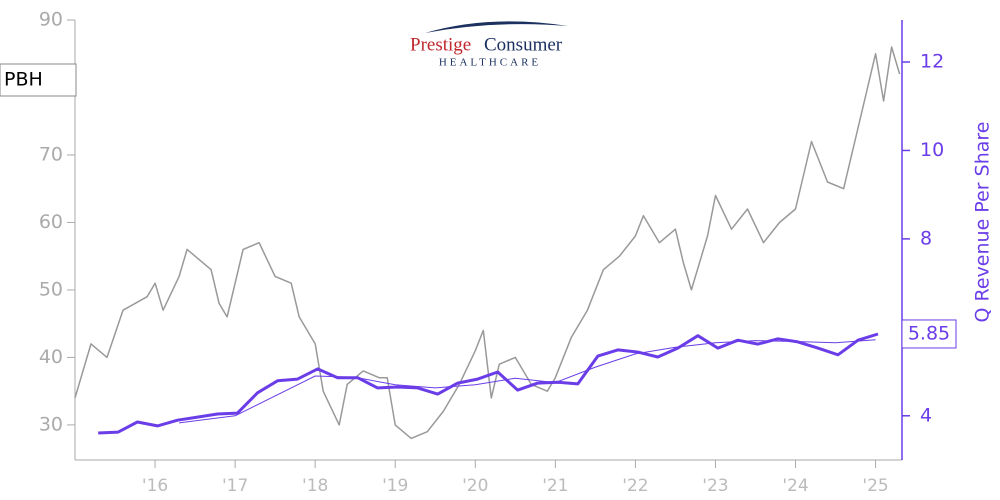 The height and width of the screenshot is (500, 1000). What do you see at coordinates (51, 20) in the screenshot?
I see `y-tick-label: 90` at bounding box center [51, 20].